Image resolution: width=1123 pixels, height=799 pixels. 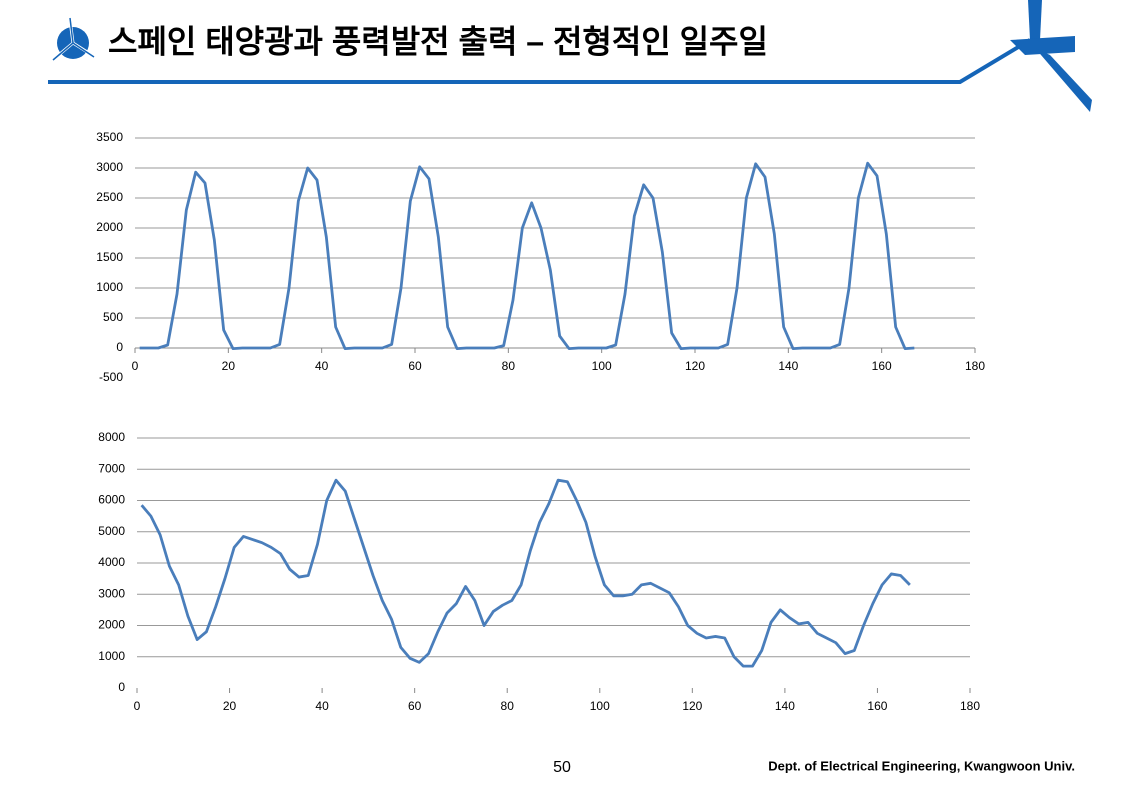 What do you see at coordinates (111, 531) in the screenshot?
I see `y-tick-label: 5000` at bounding box center [111, 531].